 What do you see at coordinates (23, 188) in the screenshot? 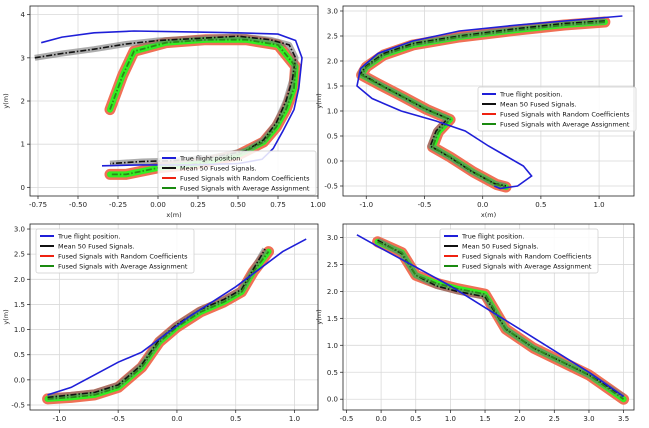
I see `y-tick-label: 0` at bounding box center [23, 188].